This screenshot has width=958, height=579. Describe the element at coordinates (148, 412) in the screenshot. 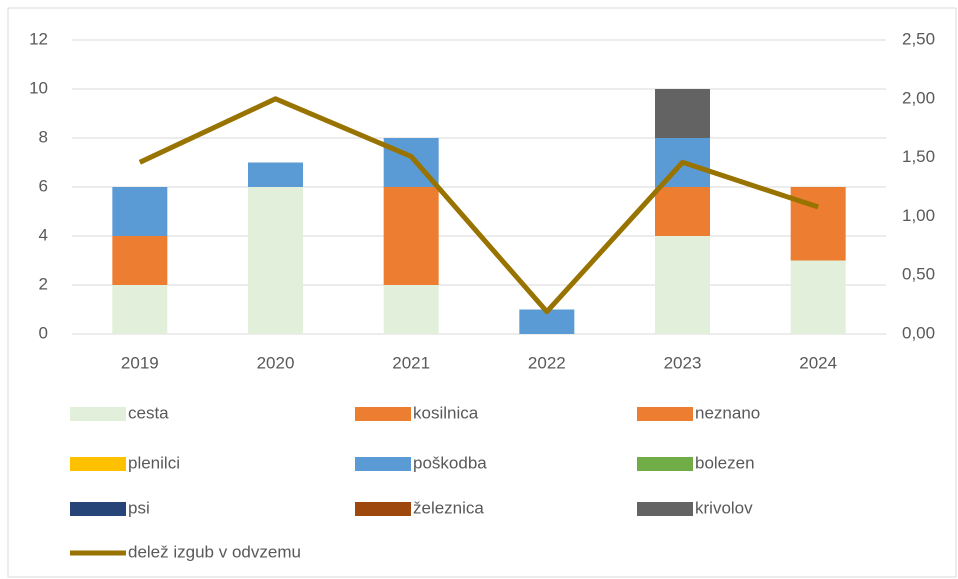

I see `legend-label: cesta` at that location.